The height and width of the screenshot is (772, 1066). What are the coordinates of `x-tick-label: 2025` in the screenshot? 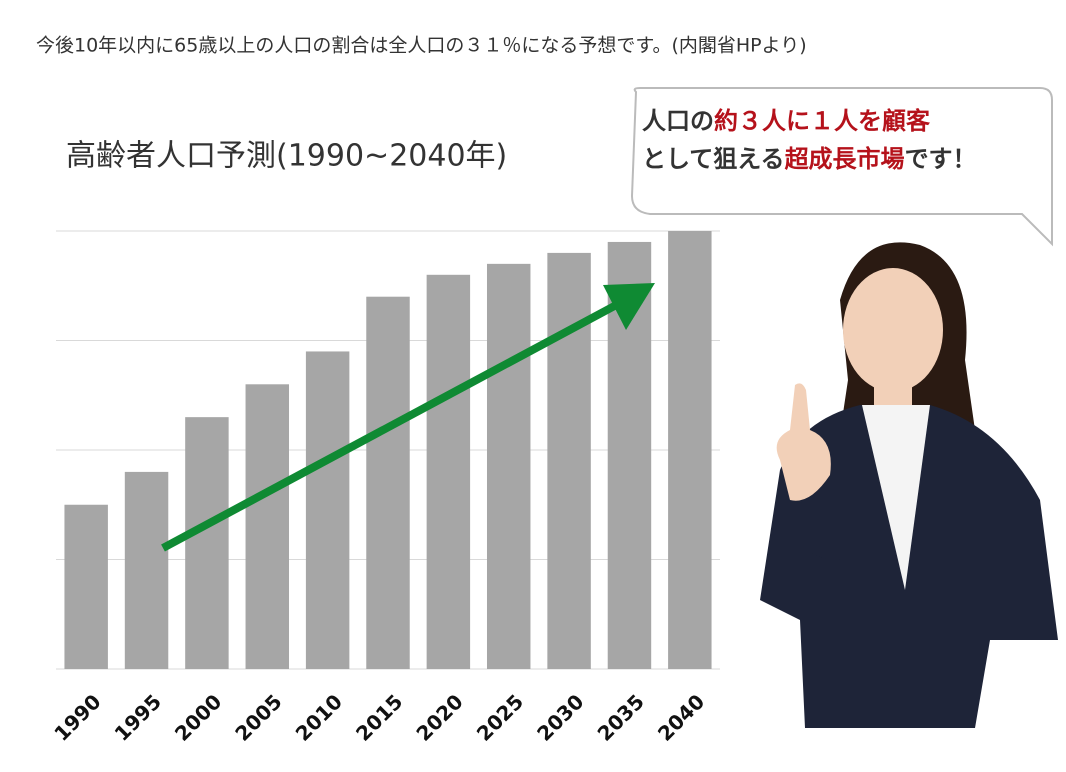 It's located at (500, 717).